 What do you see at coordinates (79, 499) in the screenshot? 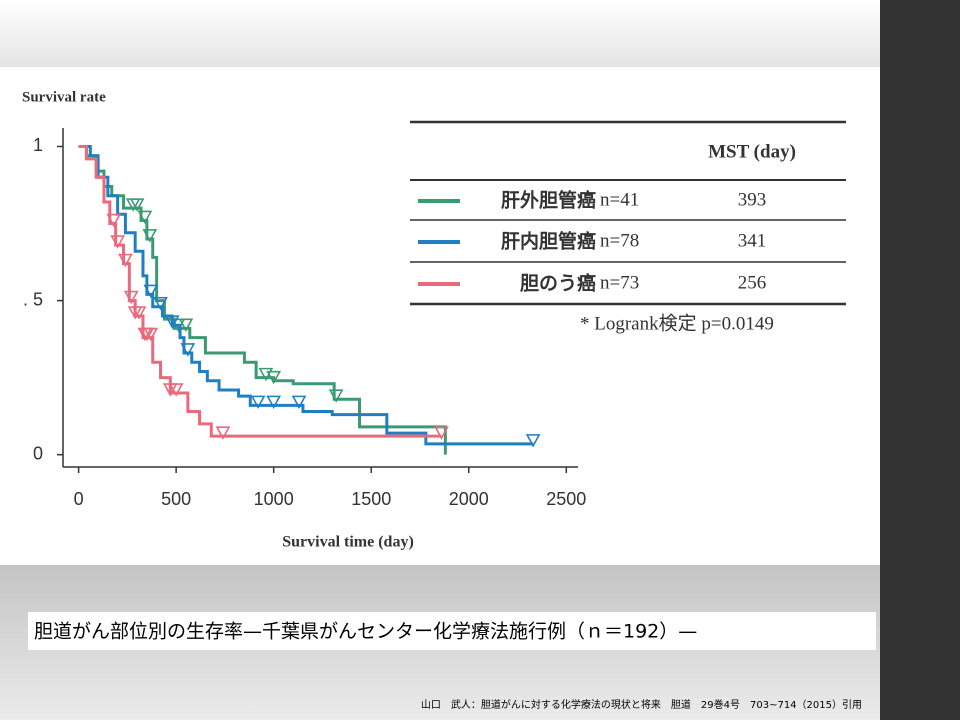
I see `x-tick-label: 0` at bounding box center [79, 499].